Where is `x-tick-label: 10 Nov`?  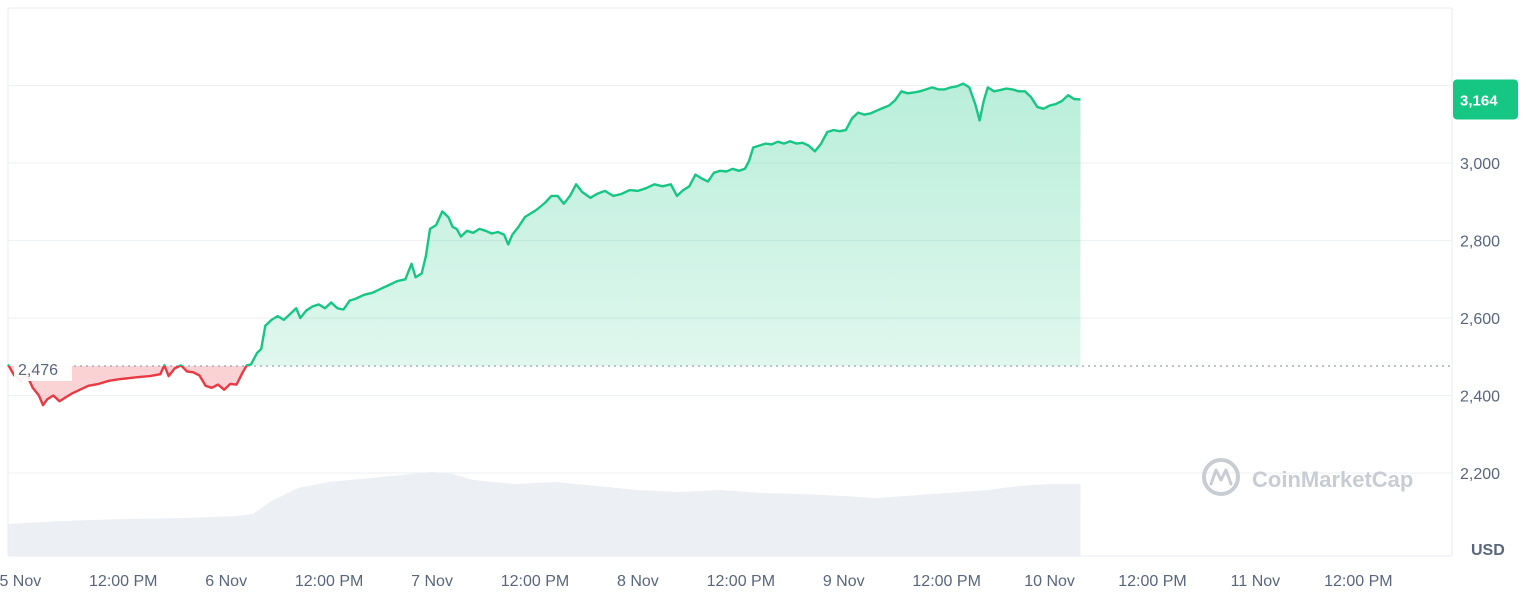
x-tick-label: 10 Nov is located at coordinates (1049, 581).